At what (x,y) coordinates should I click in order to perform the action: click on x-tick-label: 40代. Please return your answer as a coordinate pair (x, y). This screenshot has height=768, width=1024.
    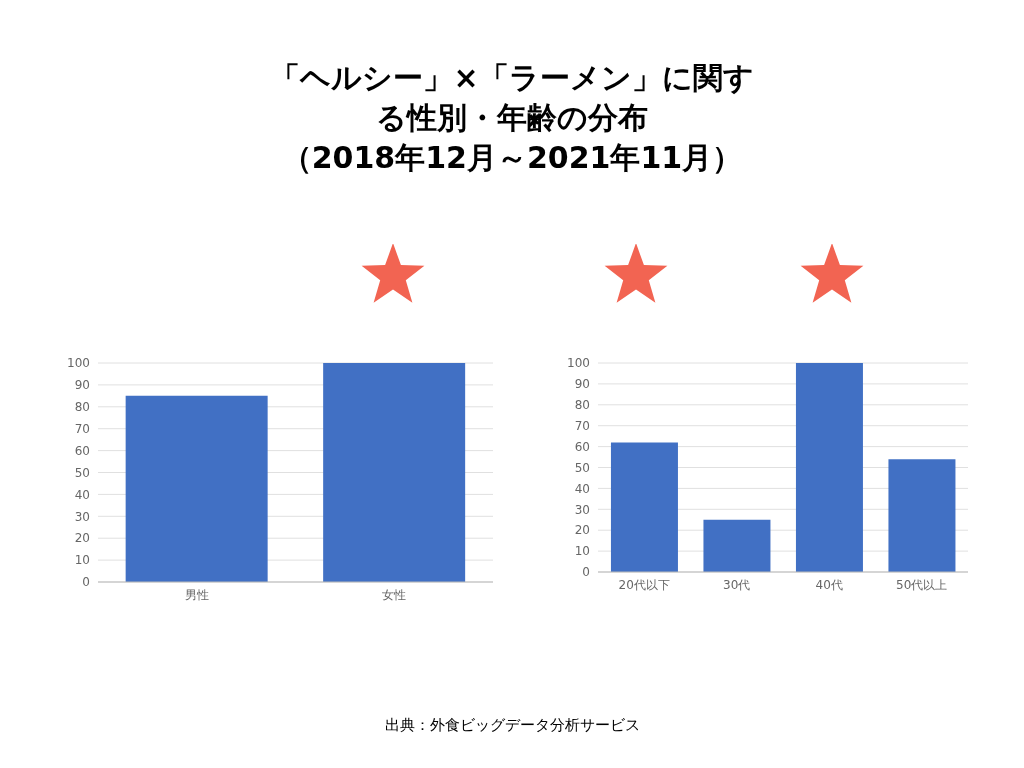
    Looking at the image, I should click on (829, 584).